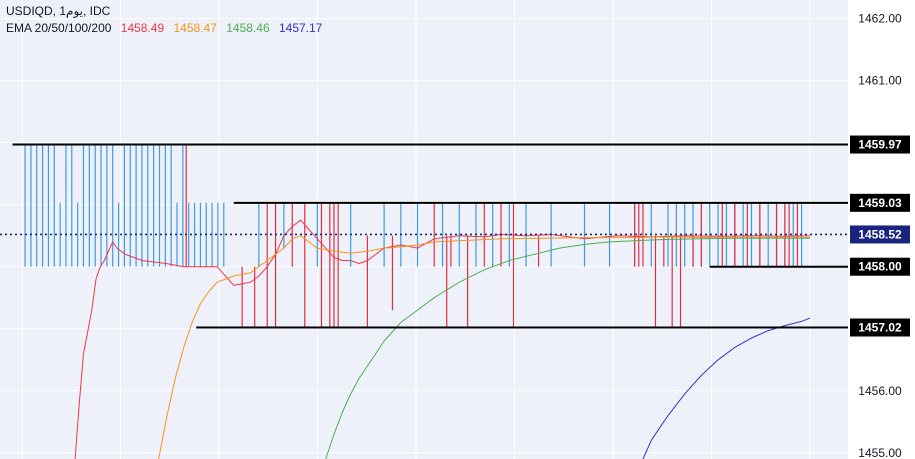  What do you see at coordinates (248, 28) in the screenshot?
I see `ema100-value: 1458.46` at bounding box center [248, 28].